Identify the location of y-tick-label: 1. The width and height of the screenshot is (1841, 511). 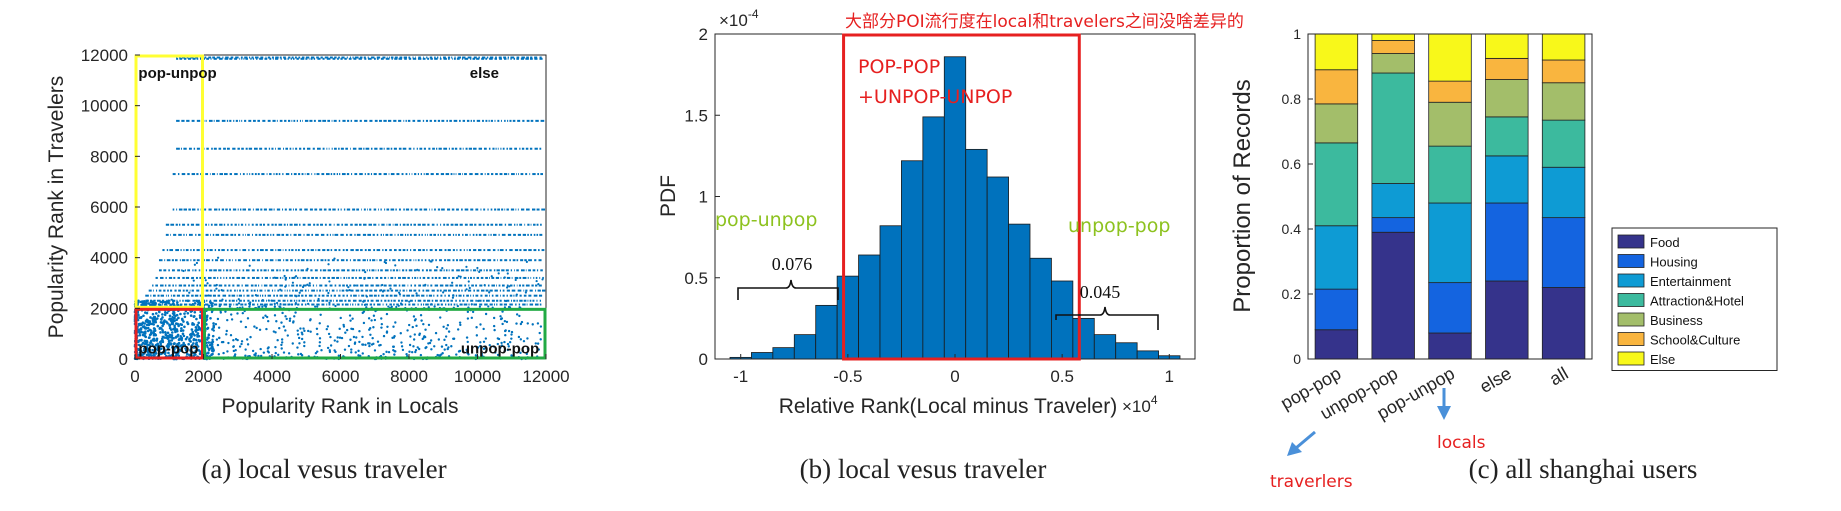
(703, 197).